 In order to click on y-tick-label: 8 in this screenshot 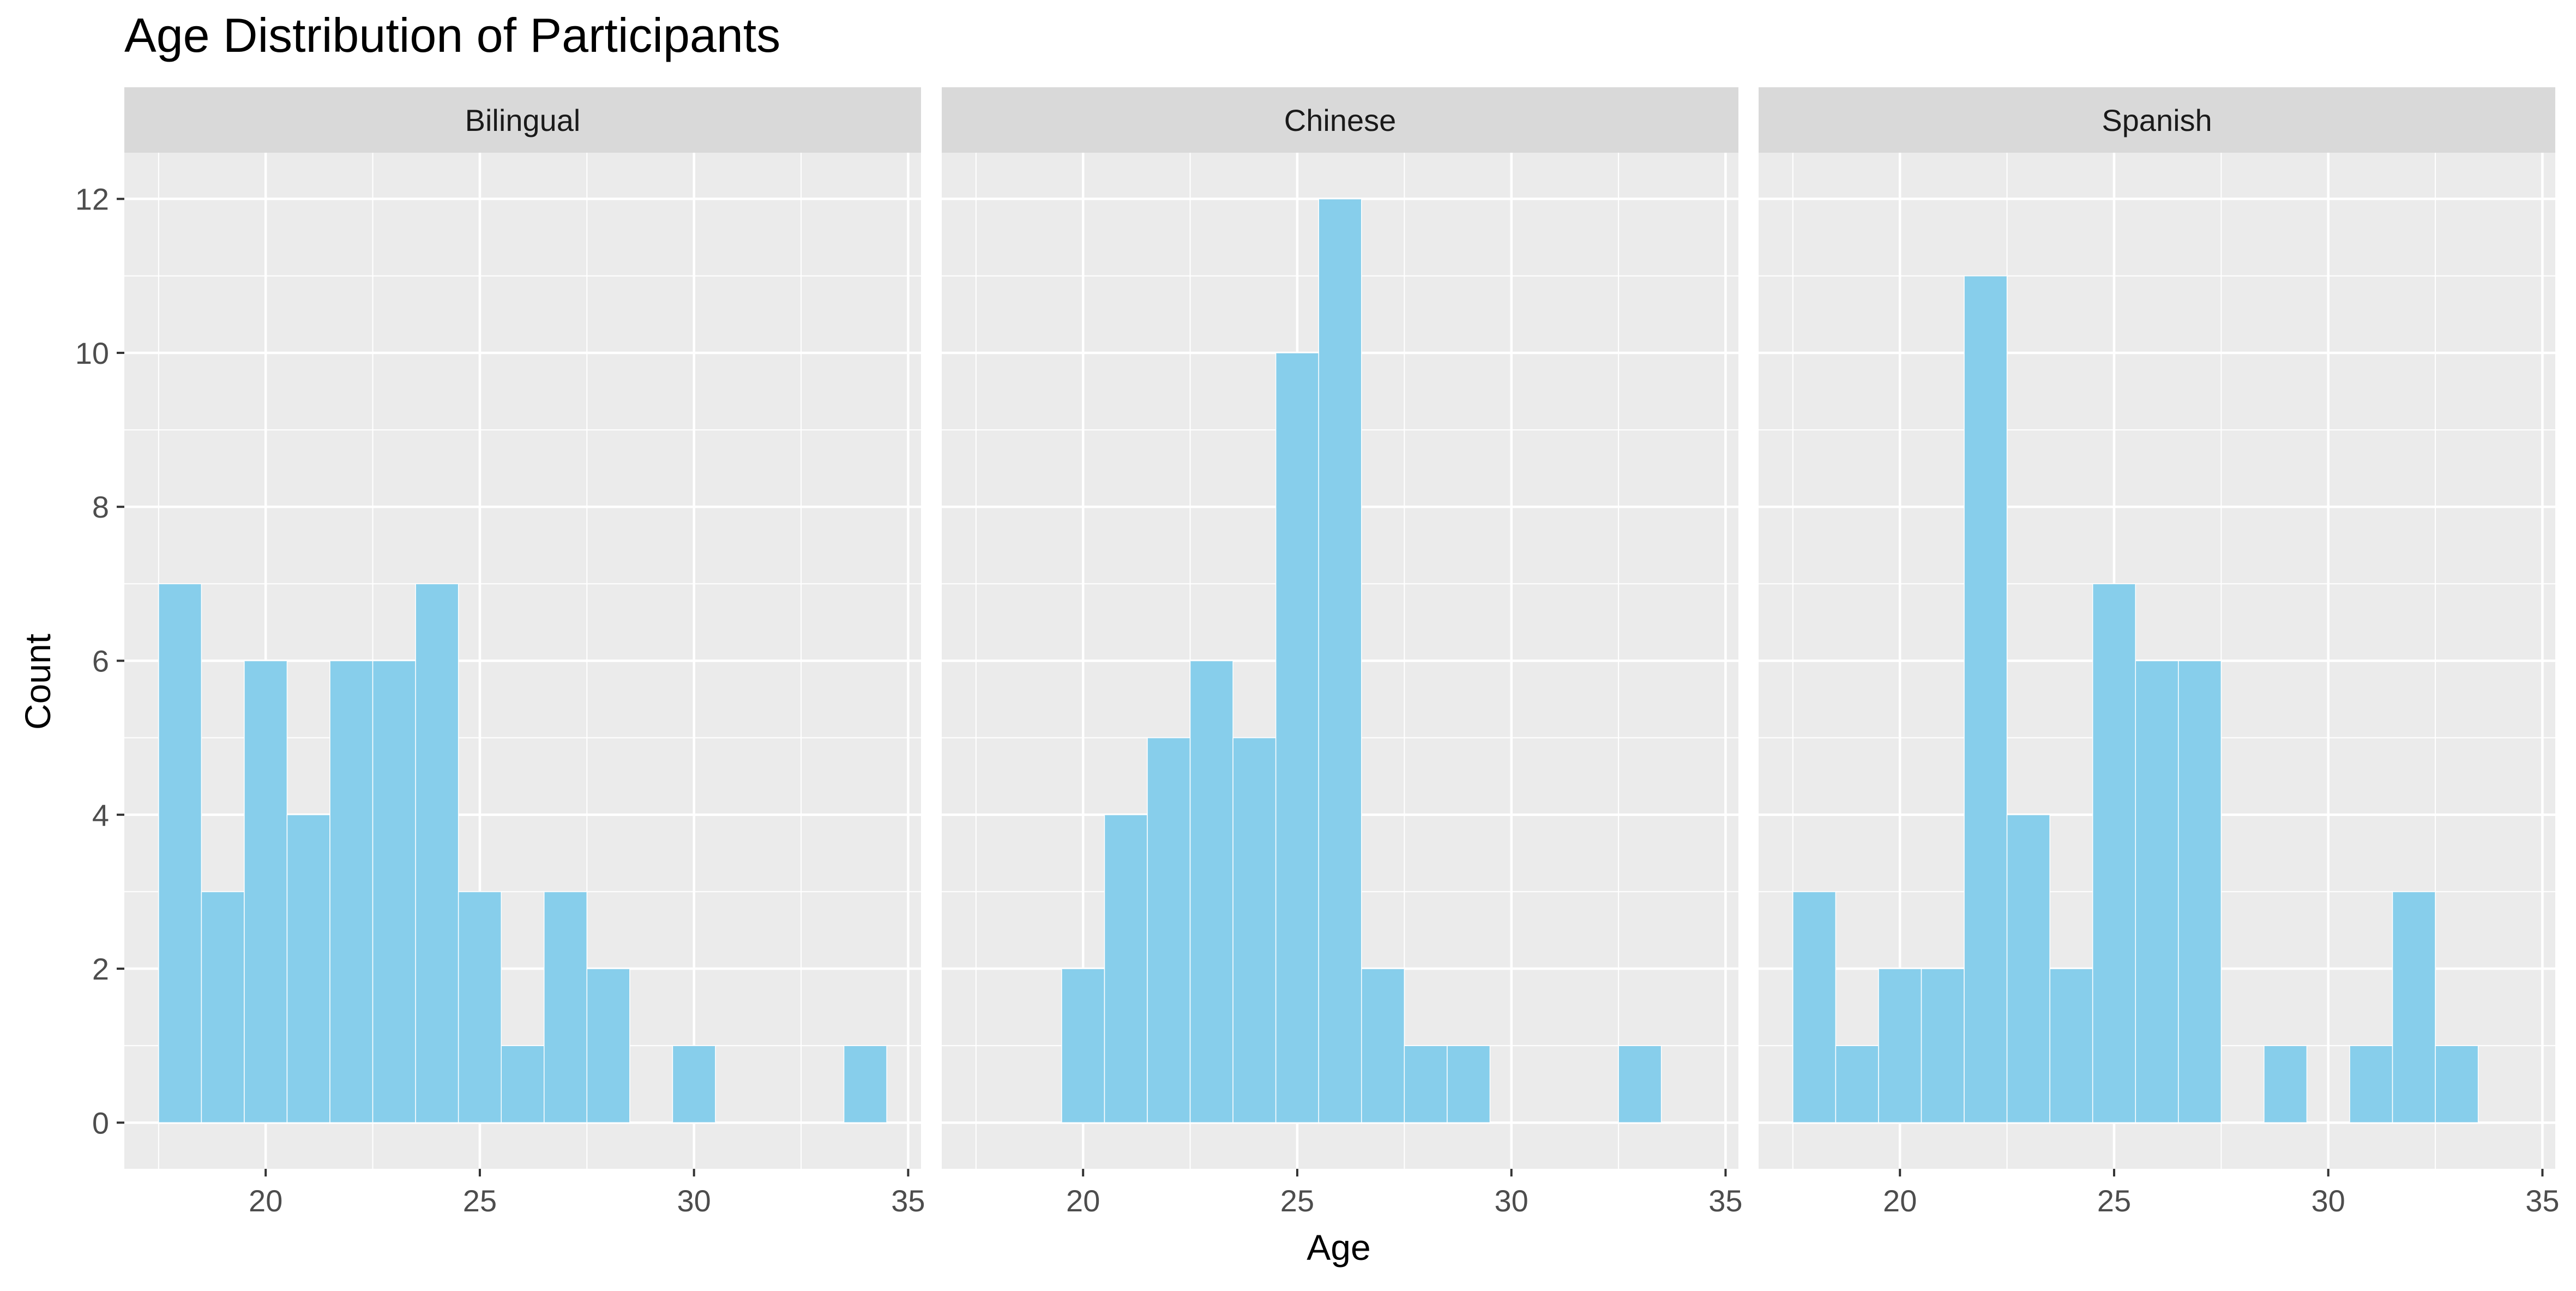, I will do `click(100, 507)`.